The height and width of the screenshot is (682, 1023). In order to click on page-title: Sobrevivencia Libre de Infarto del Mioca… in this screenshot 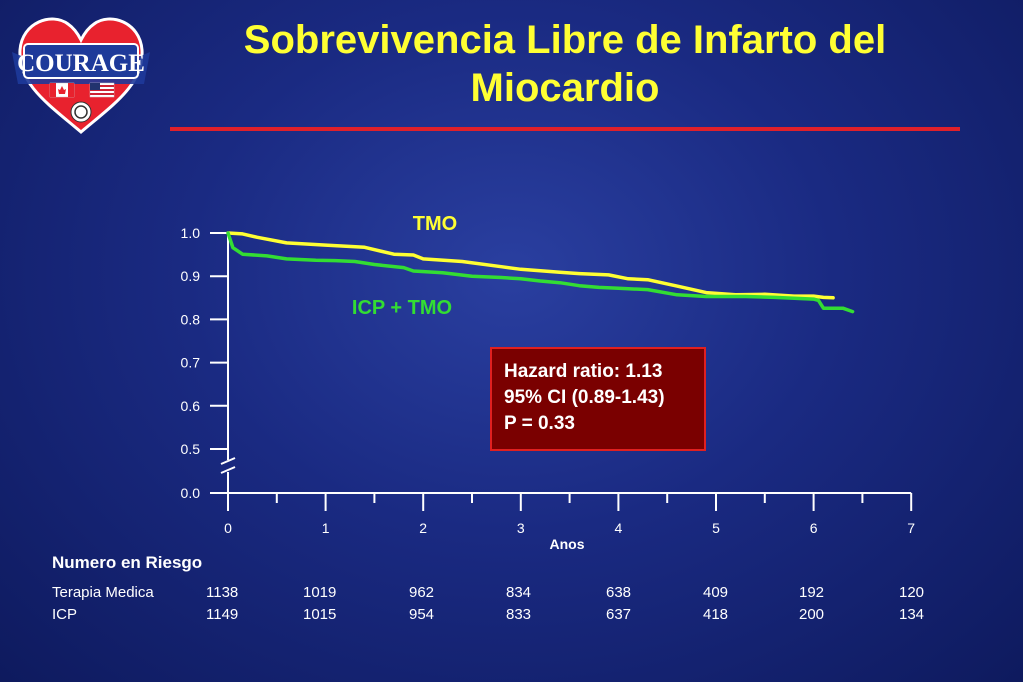, I will do `click(565, 64)`.